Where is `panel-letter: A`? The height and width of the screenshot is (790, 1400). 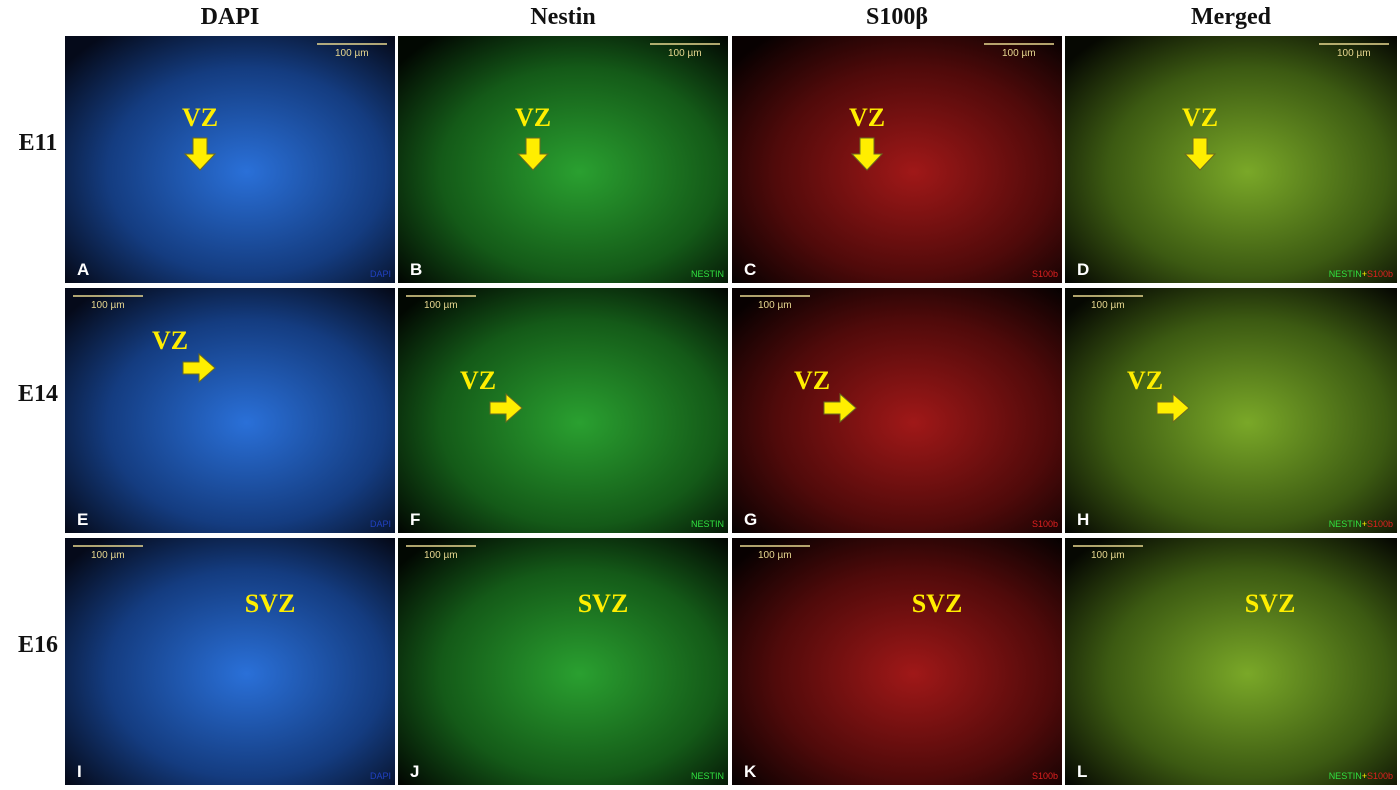
panel-letter: A is located at coordinates (83, 269).